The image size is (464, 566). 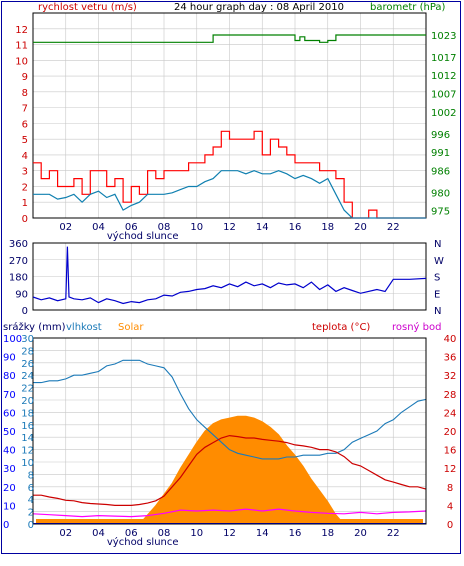 I want to click on barometer-tick-label: 1017, so click(x=443, y=58).